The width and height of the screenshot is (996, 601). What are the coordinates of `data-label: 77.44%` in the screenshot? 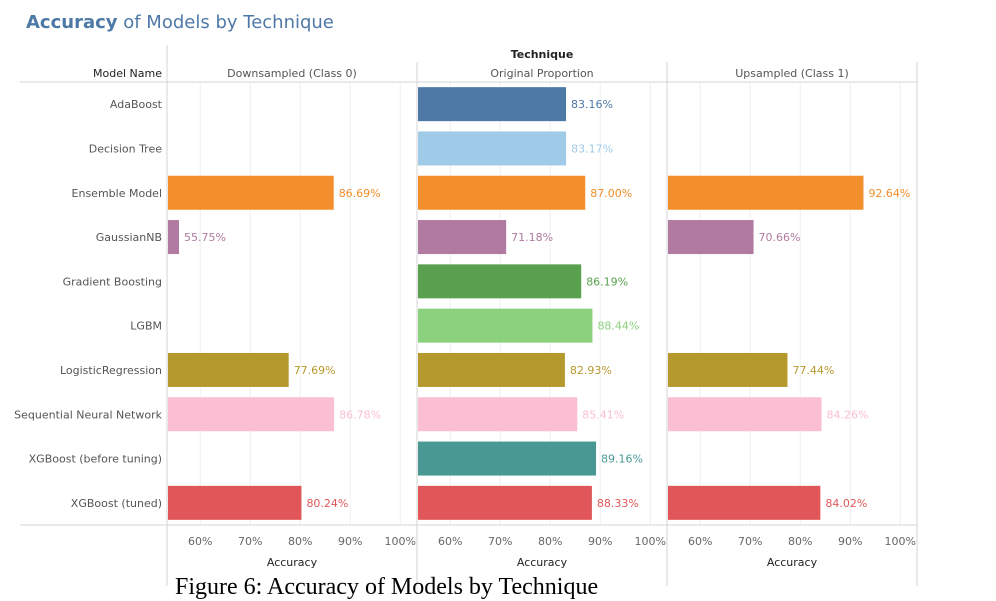 It's located at (813, 370).